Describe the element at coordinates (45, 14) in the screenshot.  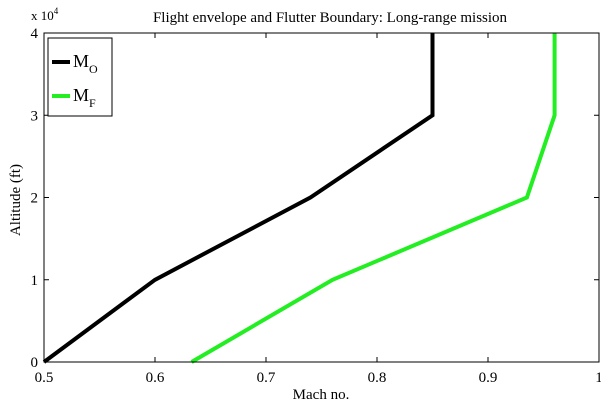
I see `y-scale-label: x 104` at that location.